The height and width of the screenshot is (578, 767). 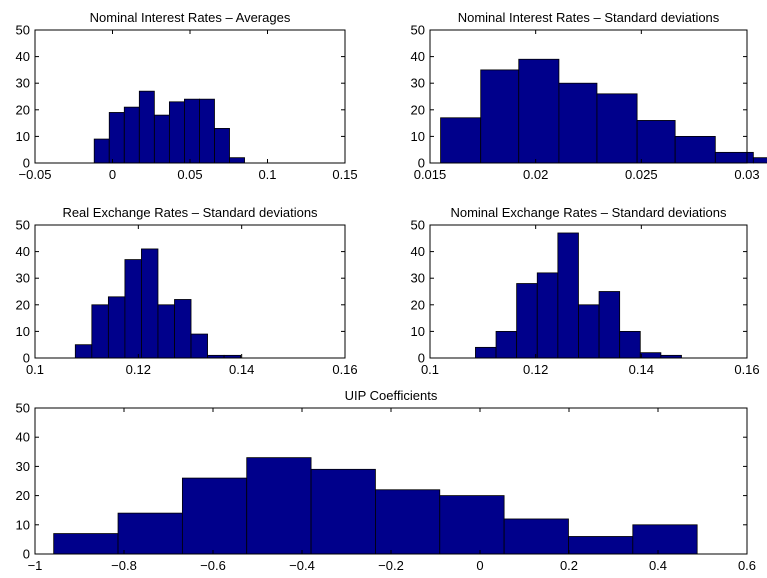 What do you see at coordinates (391, 565) in the screenshot?
I see `x-tick-label: −0.2` at bounding box center [391, 565].